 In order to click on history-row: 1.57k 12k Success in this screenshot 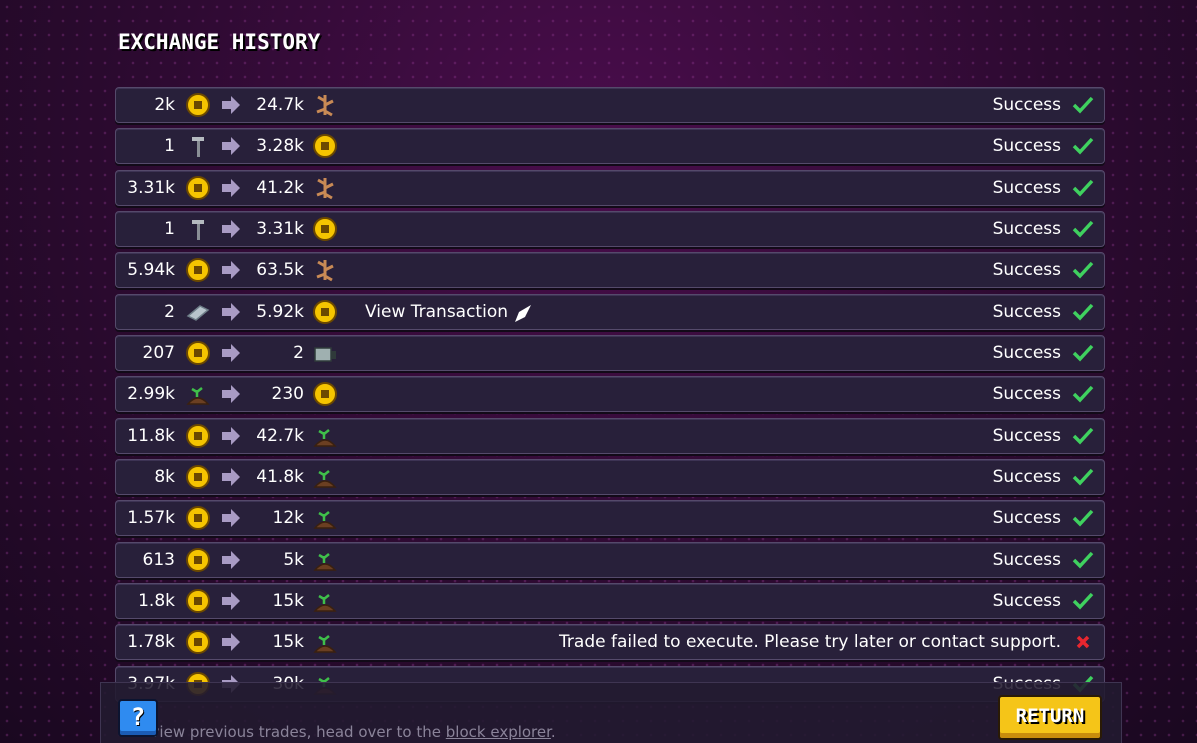, I will do `click(610, 518)`.